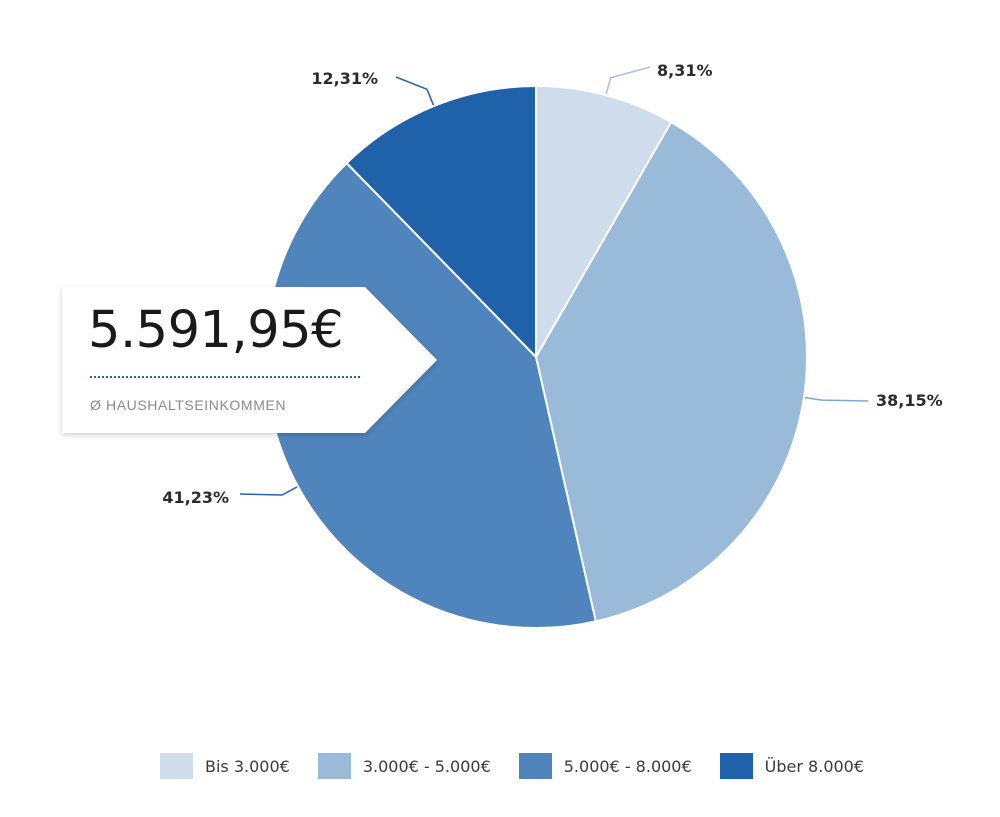 This screenshot has width=1000, height=817. I want to click on slice-value-label-4: 12,31%, so click(344, 78).